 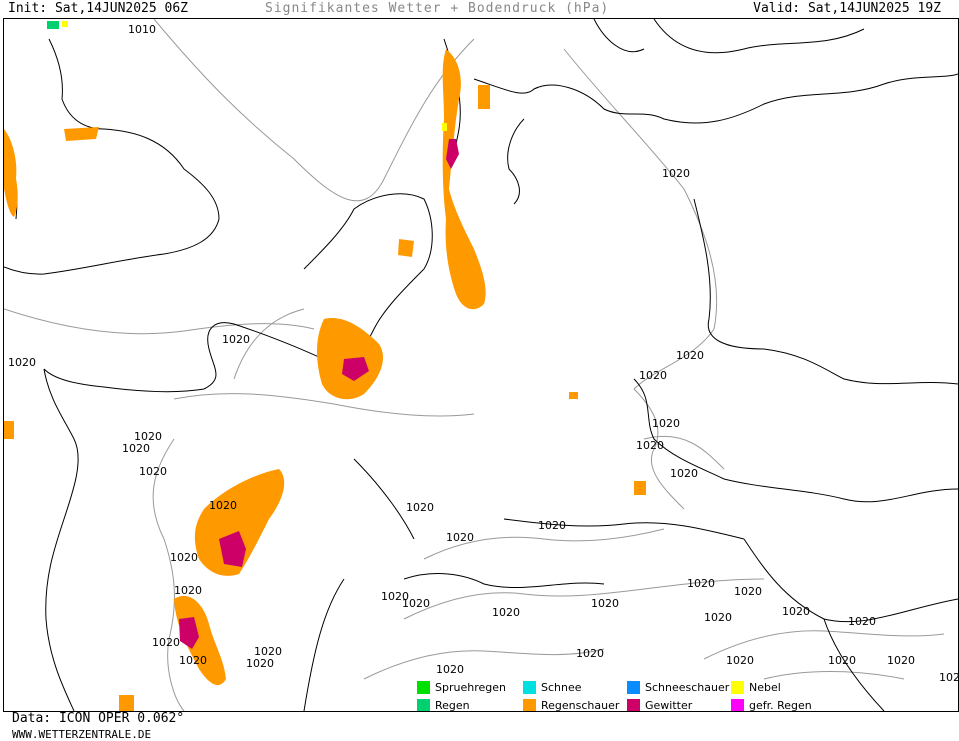 What do you see at coordinates (640, 488) in the screenshot?
I see `shower-spot-east` at bounding box center [640, 488].